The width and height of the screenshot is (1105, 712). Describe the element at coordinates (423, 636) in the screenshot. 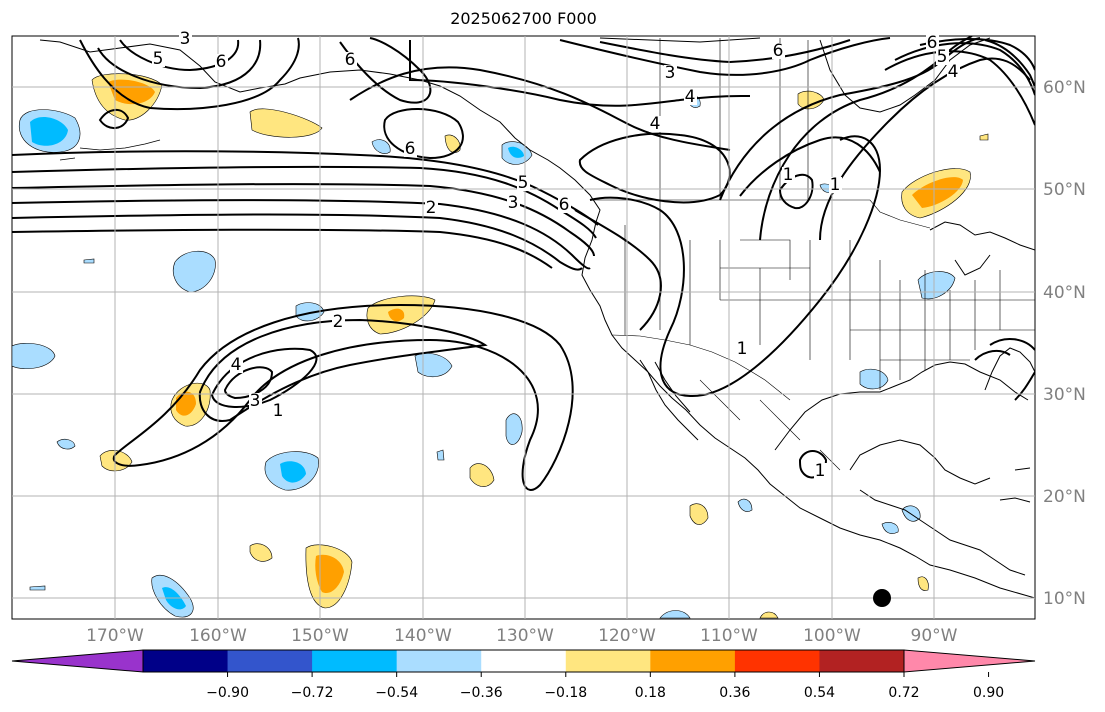

I see `lon-label: 140°W` at that location.